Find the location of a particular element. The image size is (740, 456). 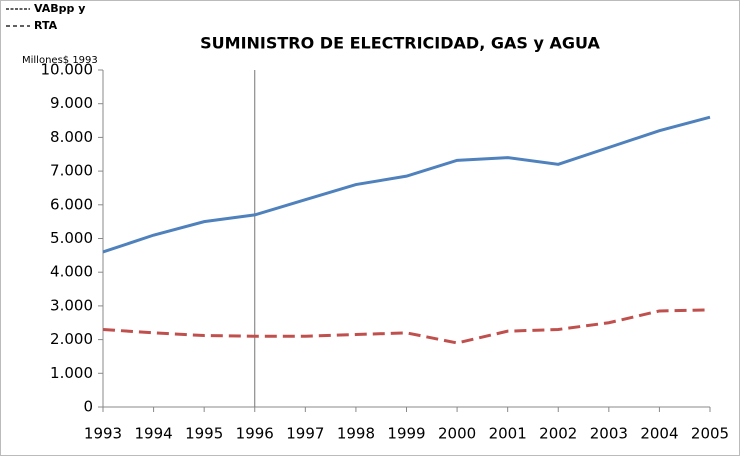

x-tick-label: 1999 is located at coordinates (406, 434).